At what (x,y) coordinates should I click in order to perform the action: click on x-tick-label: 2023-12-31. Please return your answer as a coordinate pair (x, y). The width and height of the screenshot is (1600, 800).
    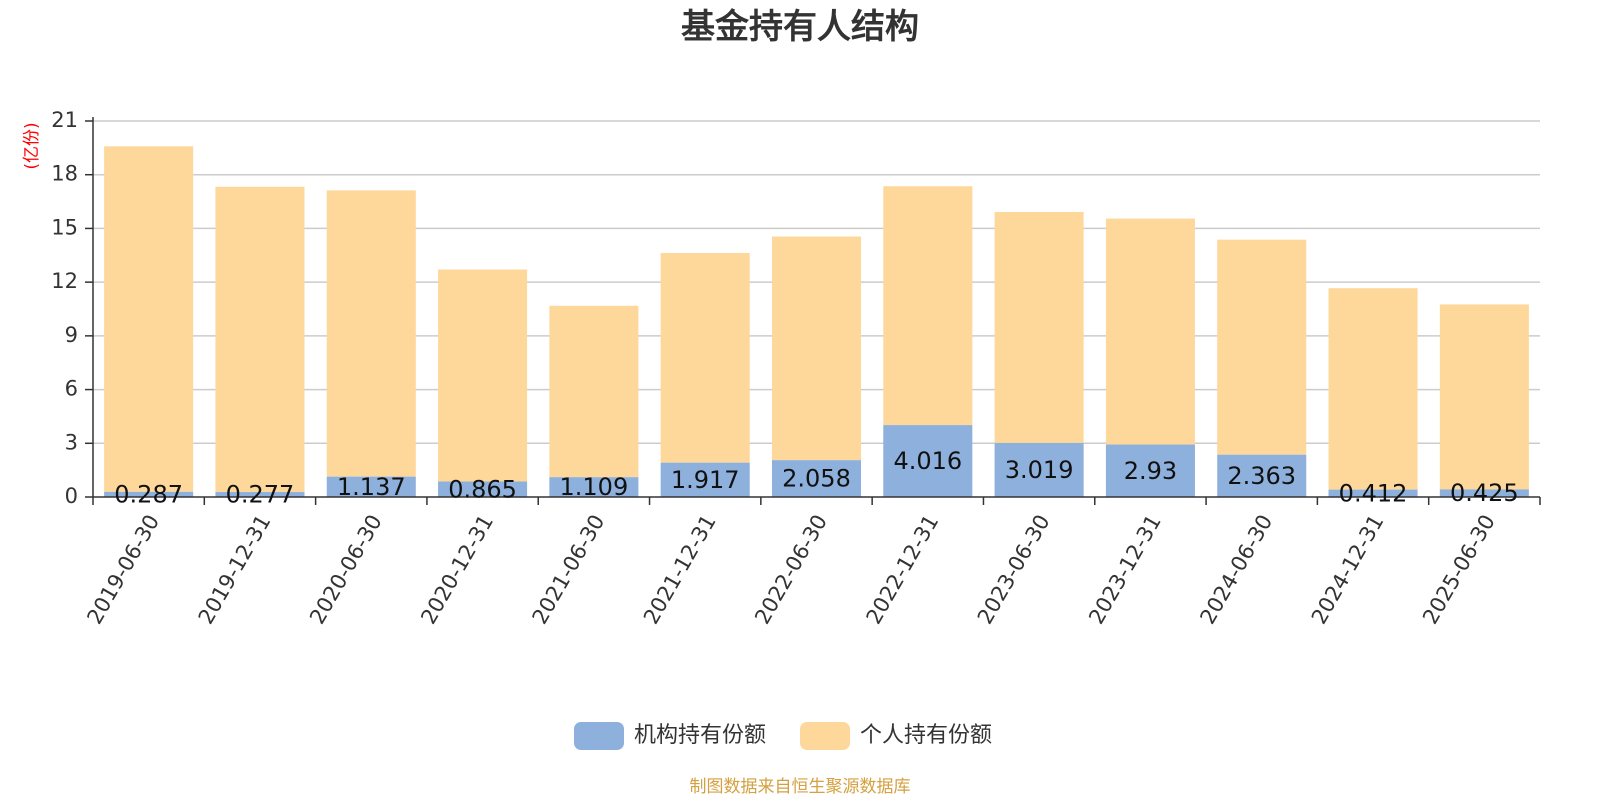
    Looking at the image, I should click on (1125, 570).